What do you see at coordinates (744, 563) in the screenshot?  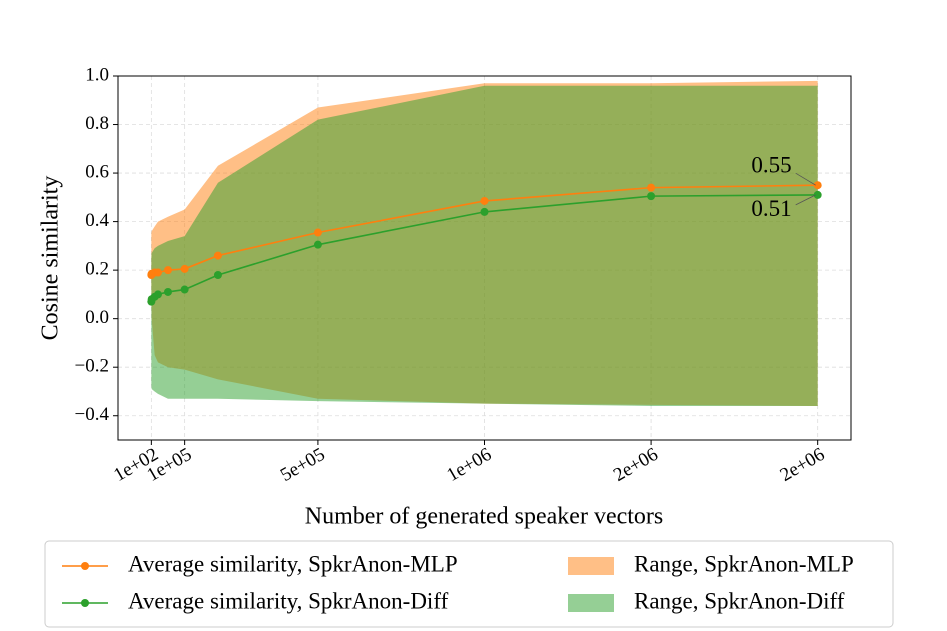 I see `legend-label: Range, SpkrAnon-MLP` at bounding box center [744, 563].